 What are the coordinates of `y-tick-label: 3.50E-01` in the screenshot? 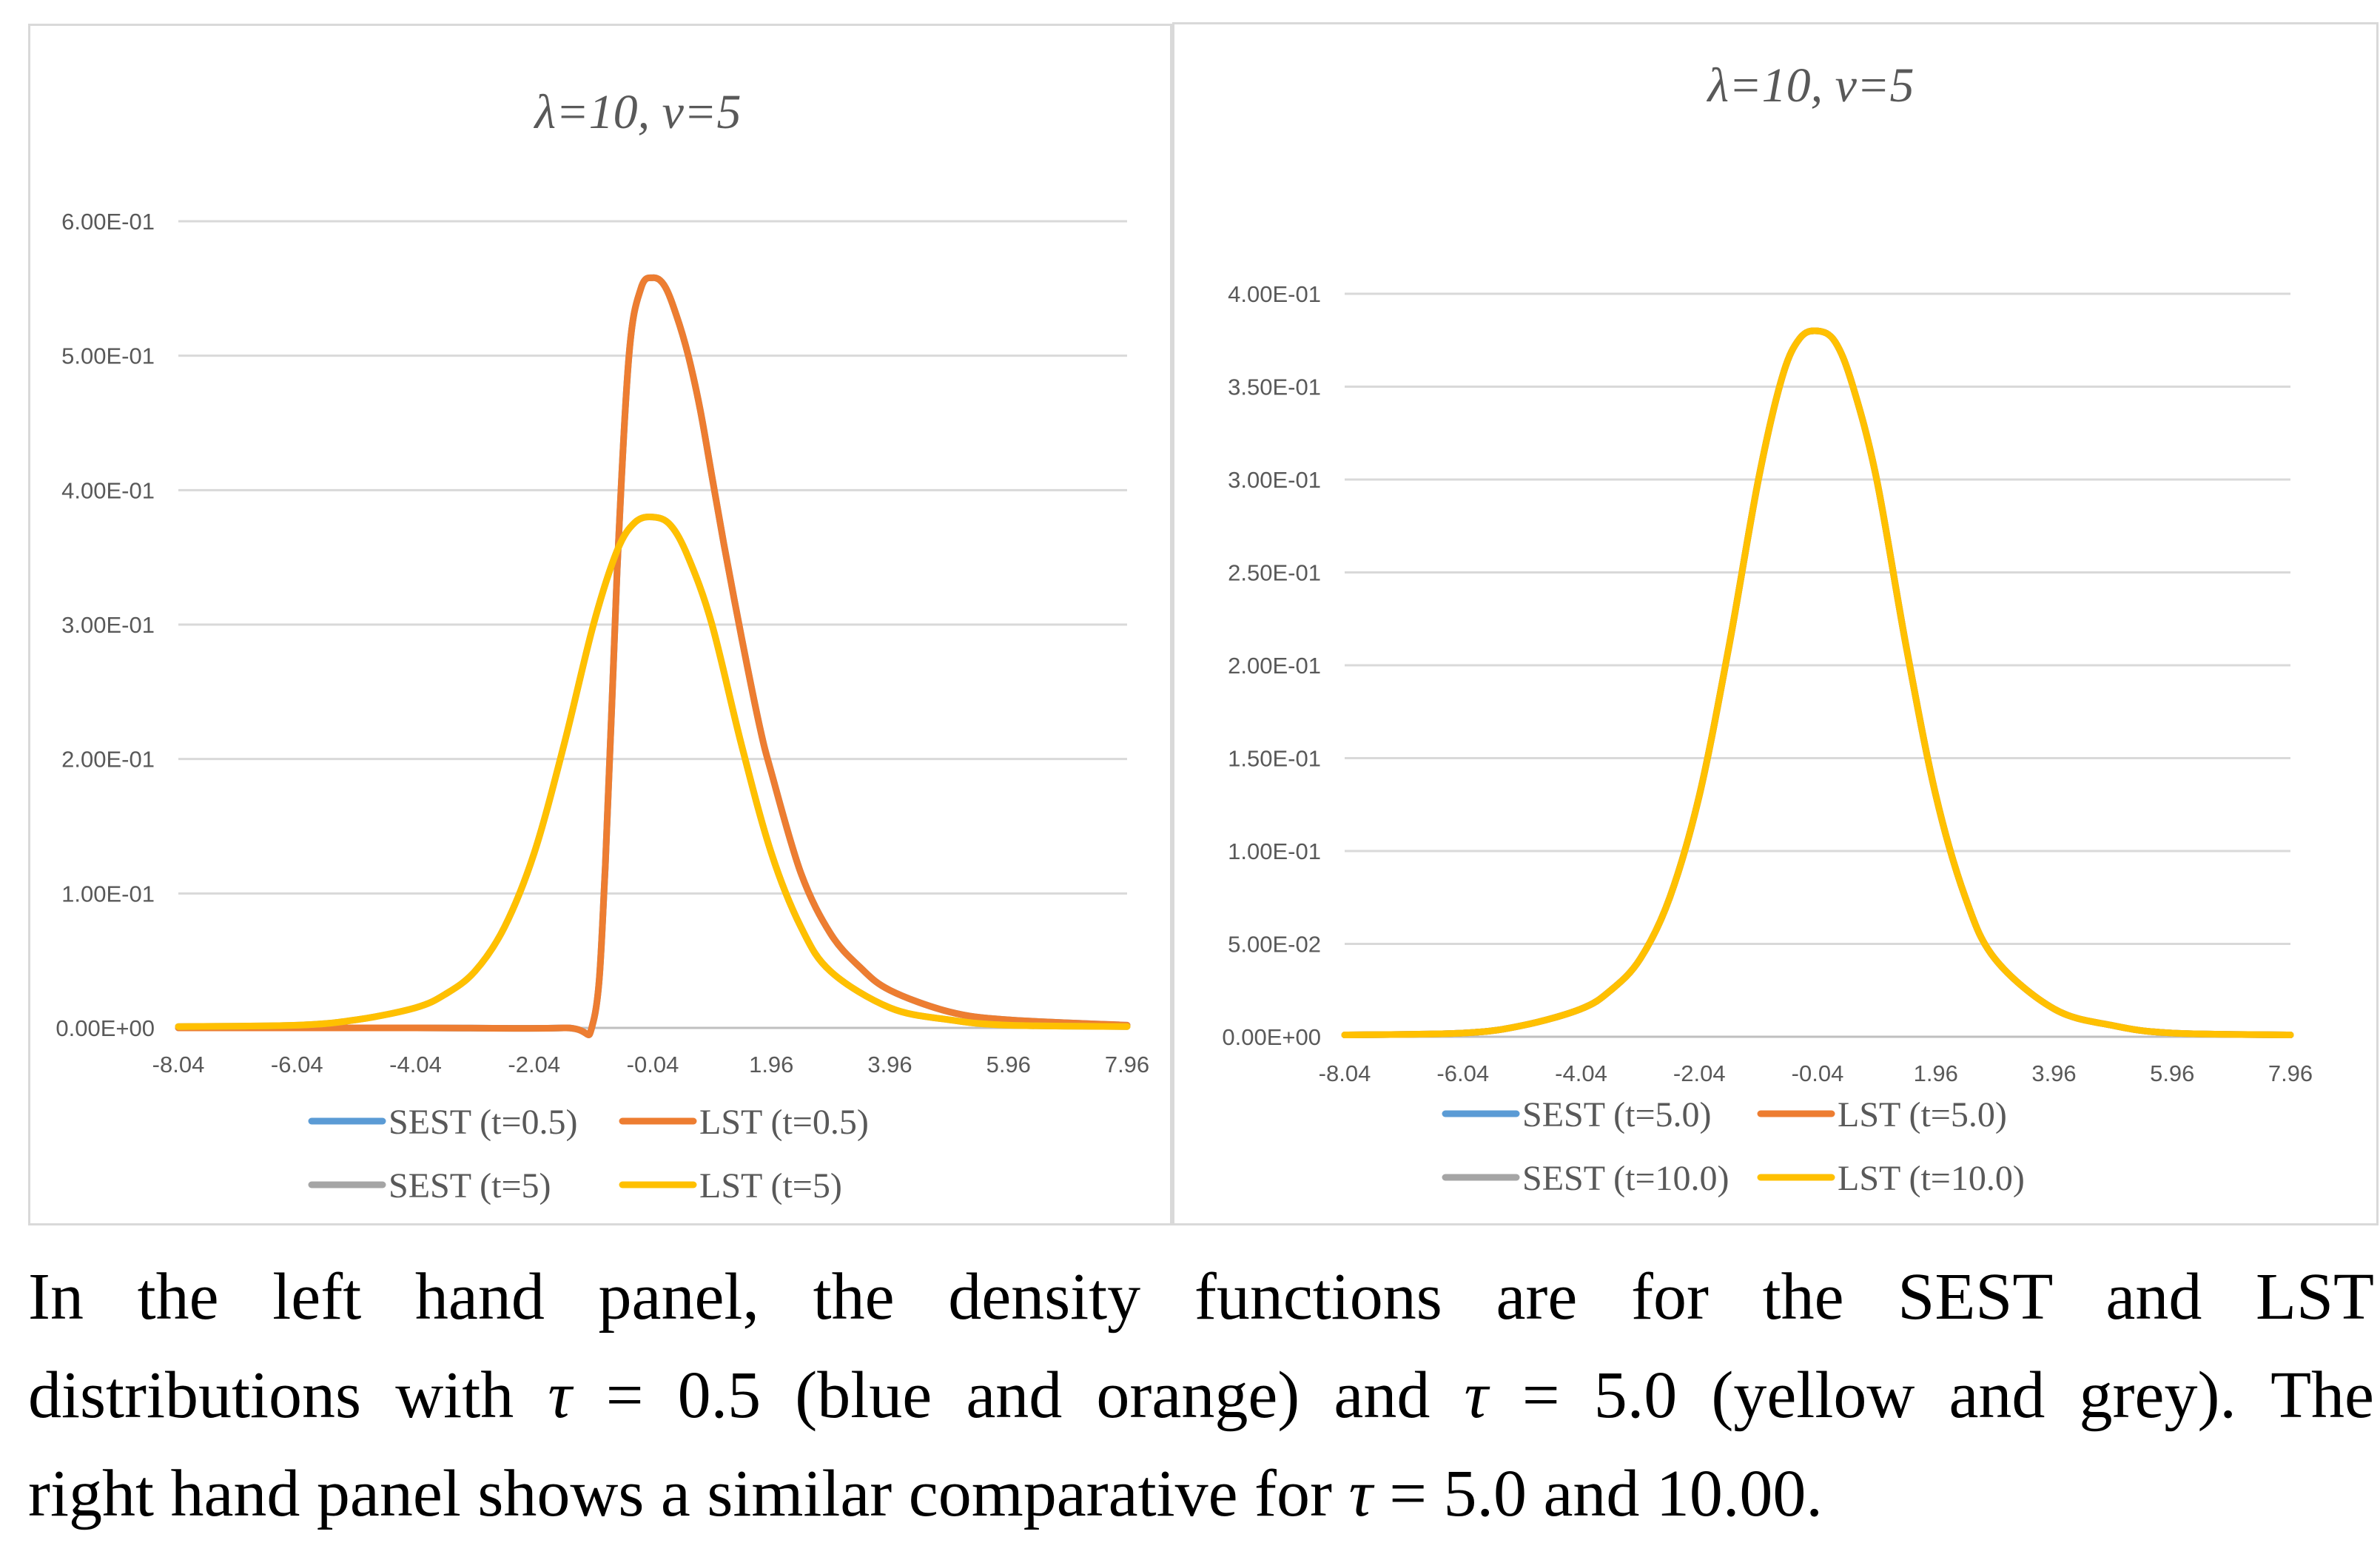 It's located at (1275, 387).